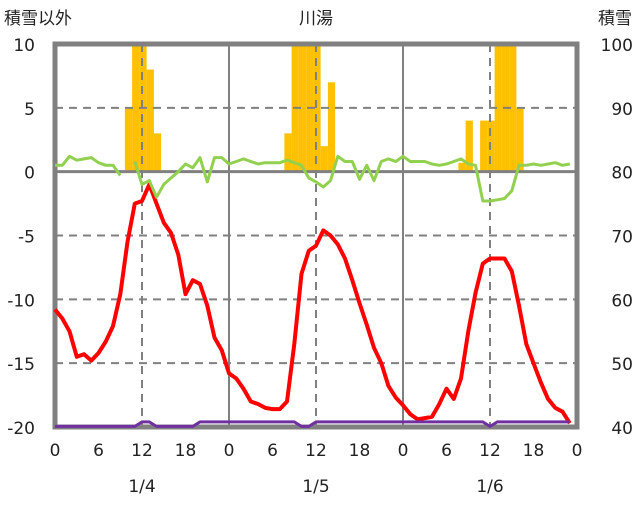 This screenshot has height=505, width=636. What do you see at coordinates (622, 301) in the screenshot?
I see `right-tick-label: 60` at bounding box center [622, 301].